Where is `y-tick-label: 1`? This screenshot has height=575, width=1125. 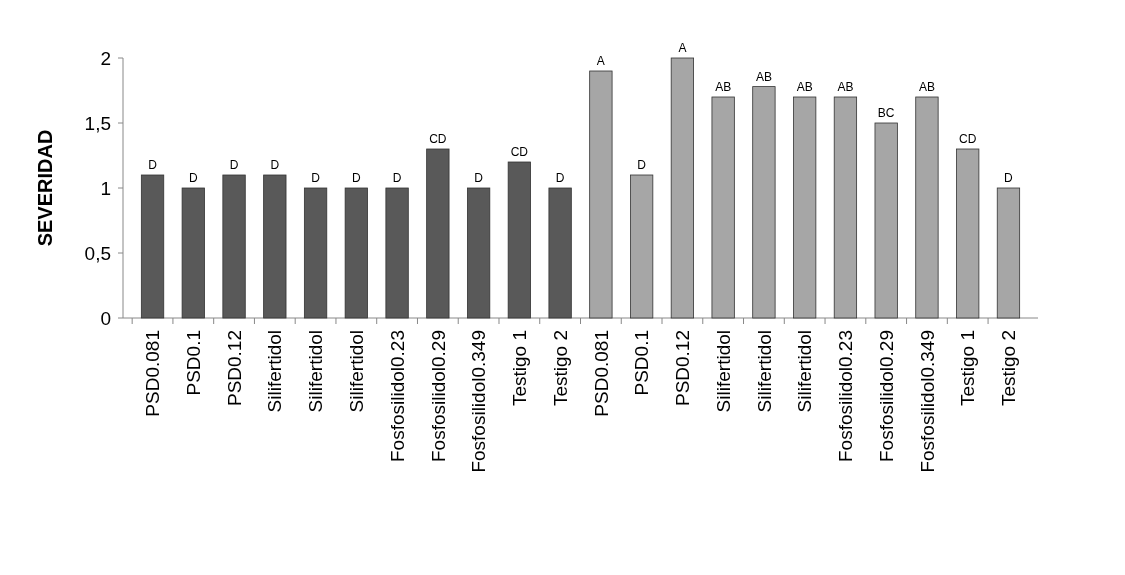
y-tick-label: 1 is located at coordinates (105, 188).